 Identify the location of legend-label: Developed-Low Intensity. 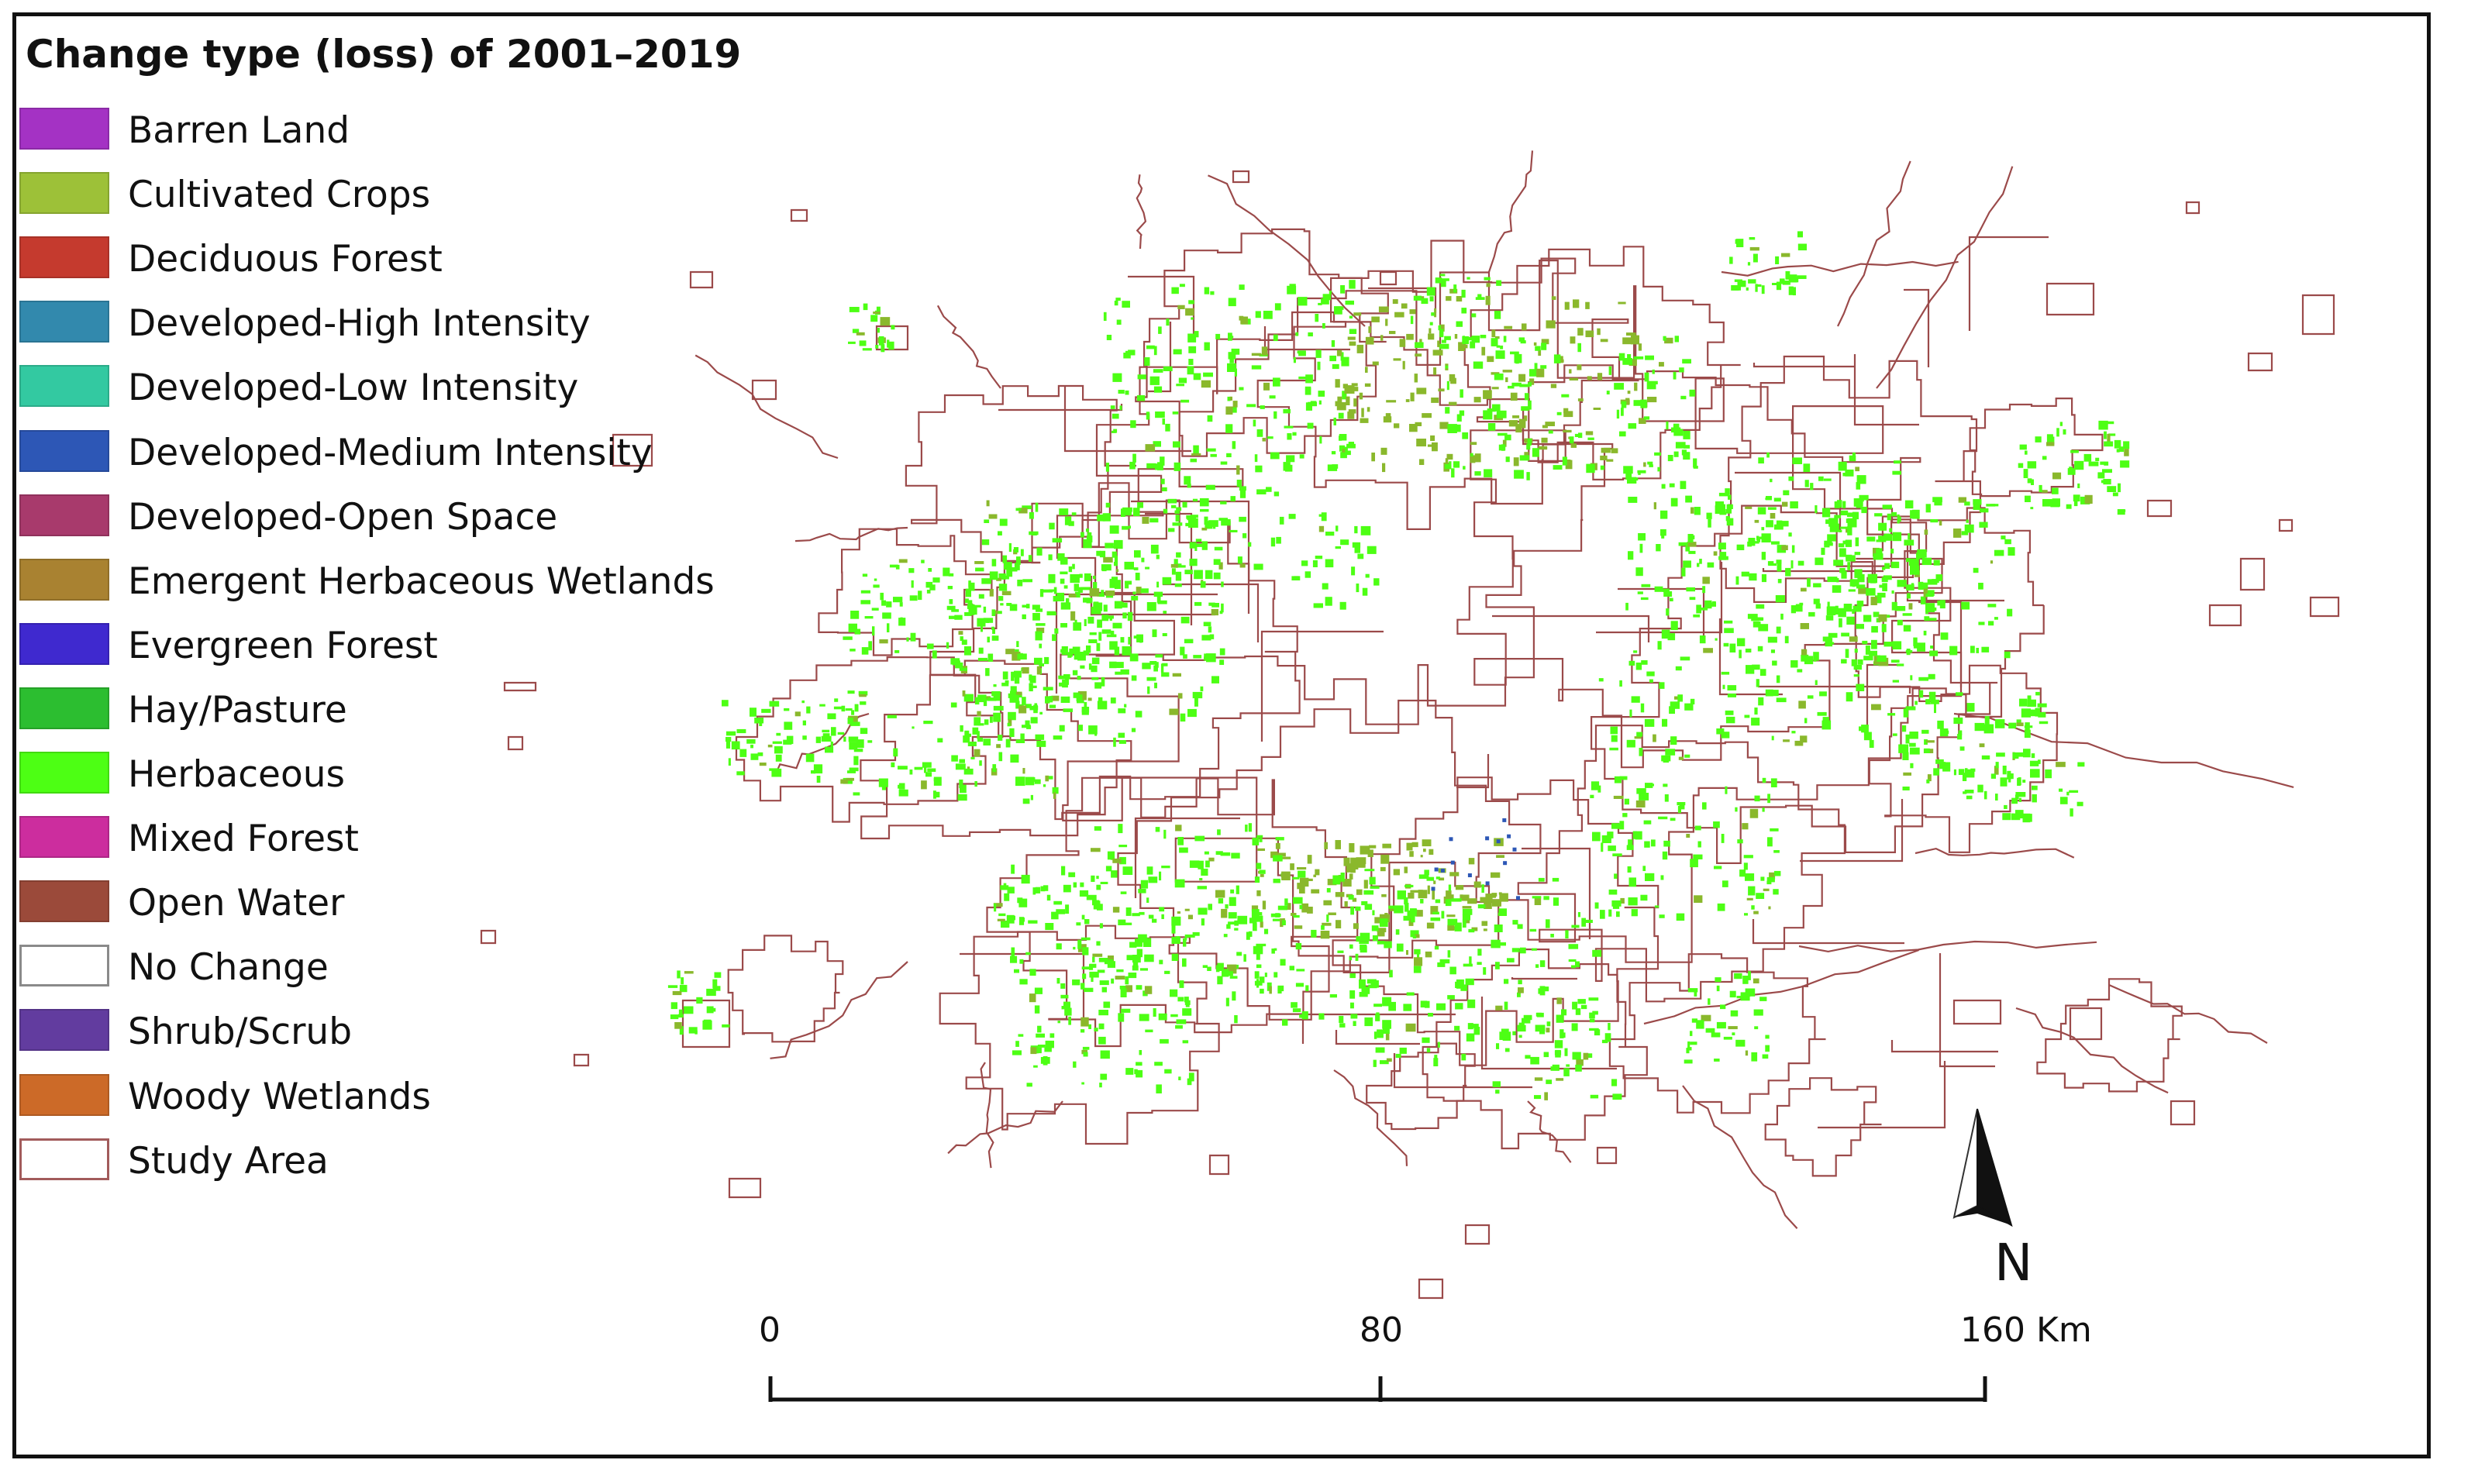
(353, 388).